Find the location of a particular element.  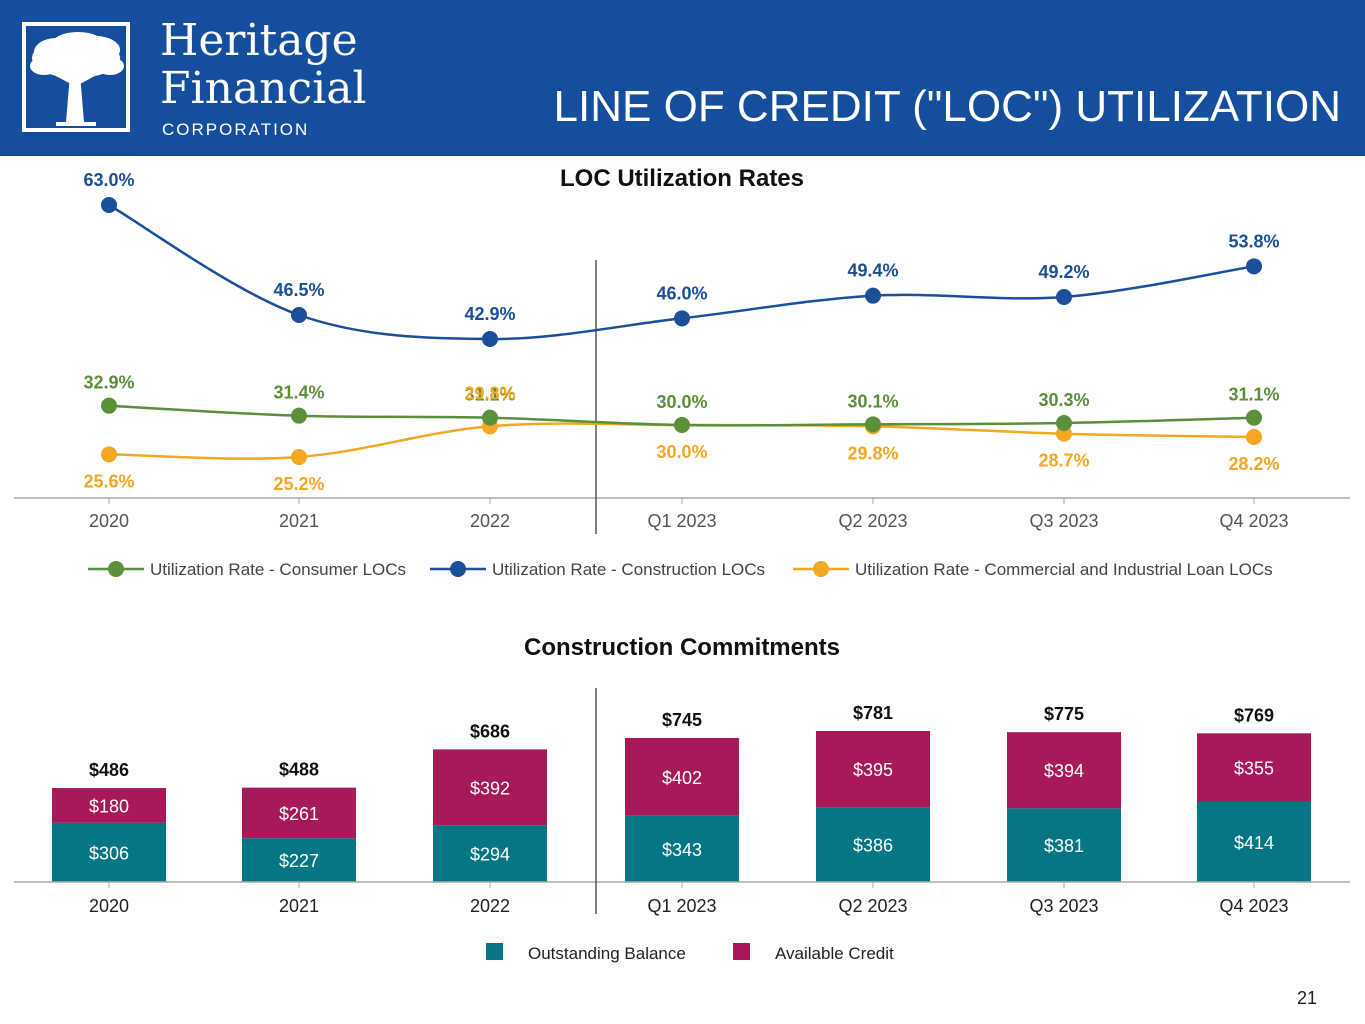

bar-total-label: $781 is located at coordinates (873, 713).